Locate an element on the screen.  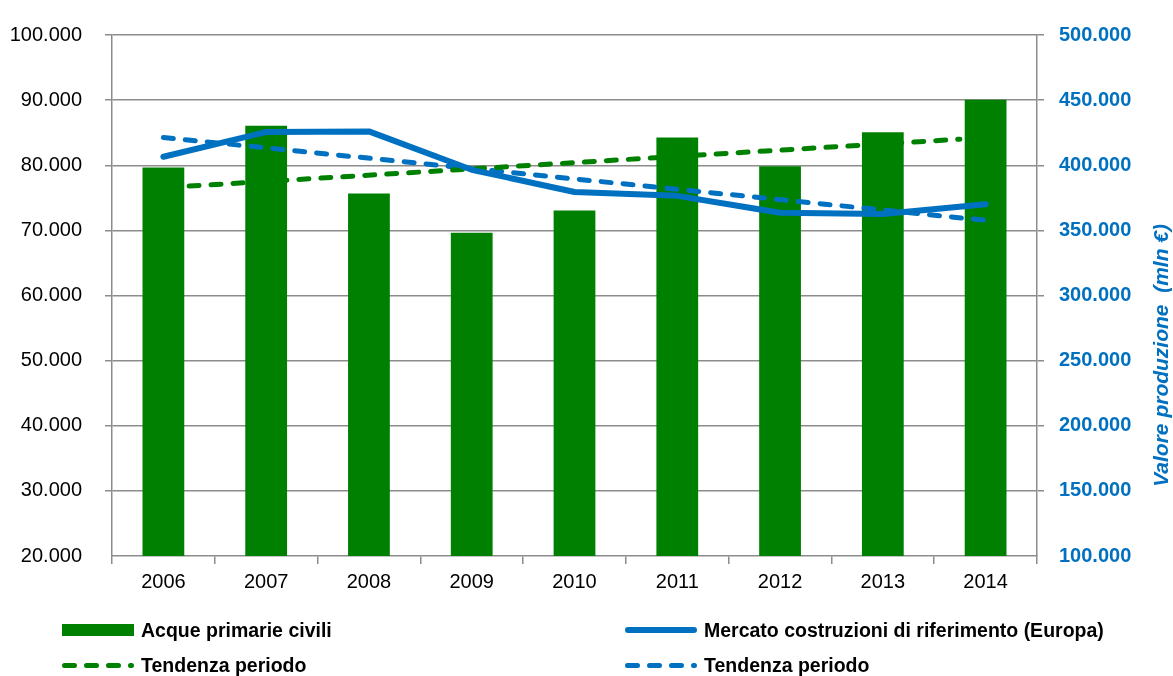
y2-tick-label: 500.000 is located at coordinates (1095, 33).